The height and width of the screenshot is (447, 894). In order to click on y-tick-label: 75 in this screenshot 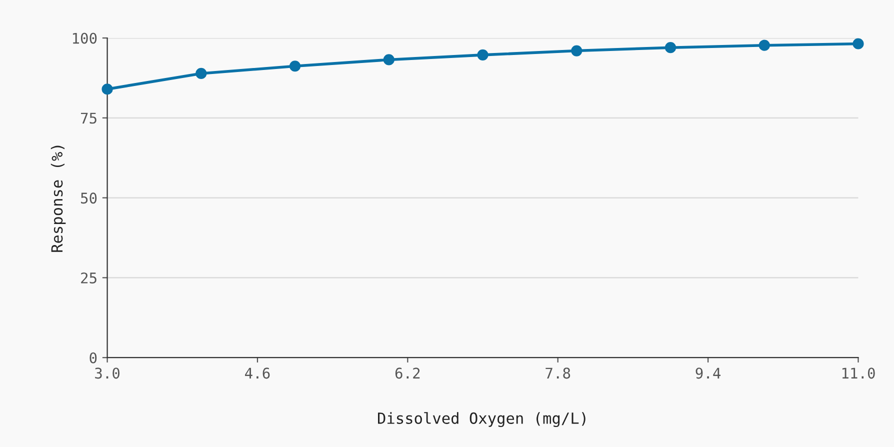, I will do `click(88, 118)`.